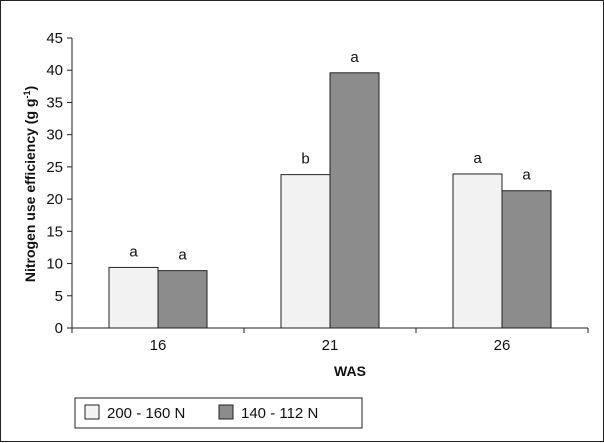 The image size is (604, 443). I want to click on y-axis-label-text: Nitrogen use efficiency (g g, so click(30, 191).